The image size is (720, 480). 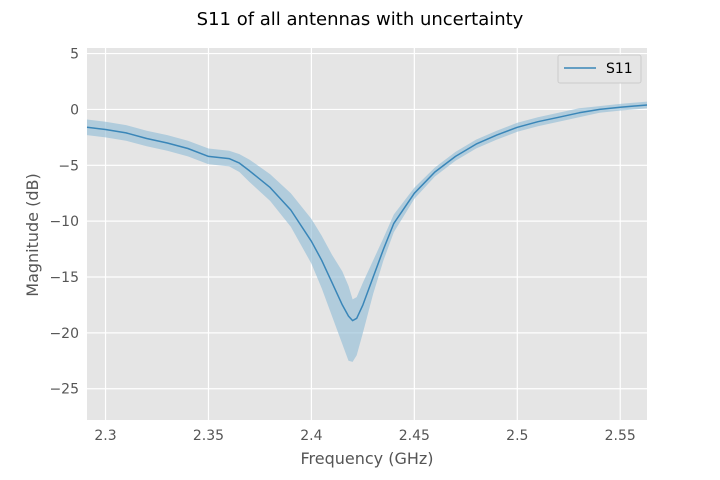 I want to click on y-tick-label: −5, so click(x=68, y=166).